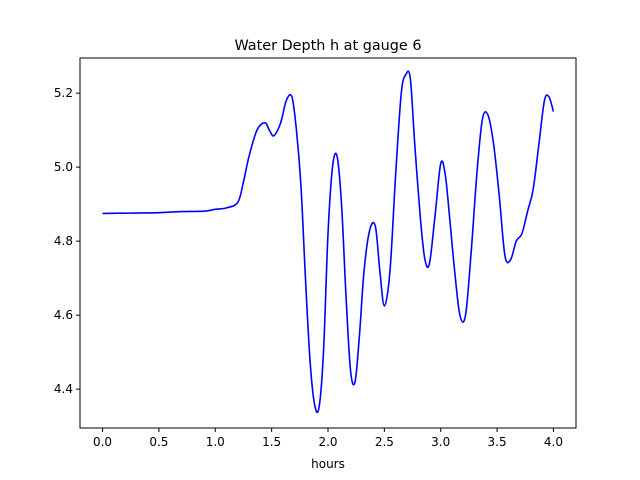 The width and height of the screenshot is (640, 480). What do you see at coordinates (328, 464) in the screenshot?
I see `x-axis-label: hours` at bounding box center [328, 464].